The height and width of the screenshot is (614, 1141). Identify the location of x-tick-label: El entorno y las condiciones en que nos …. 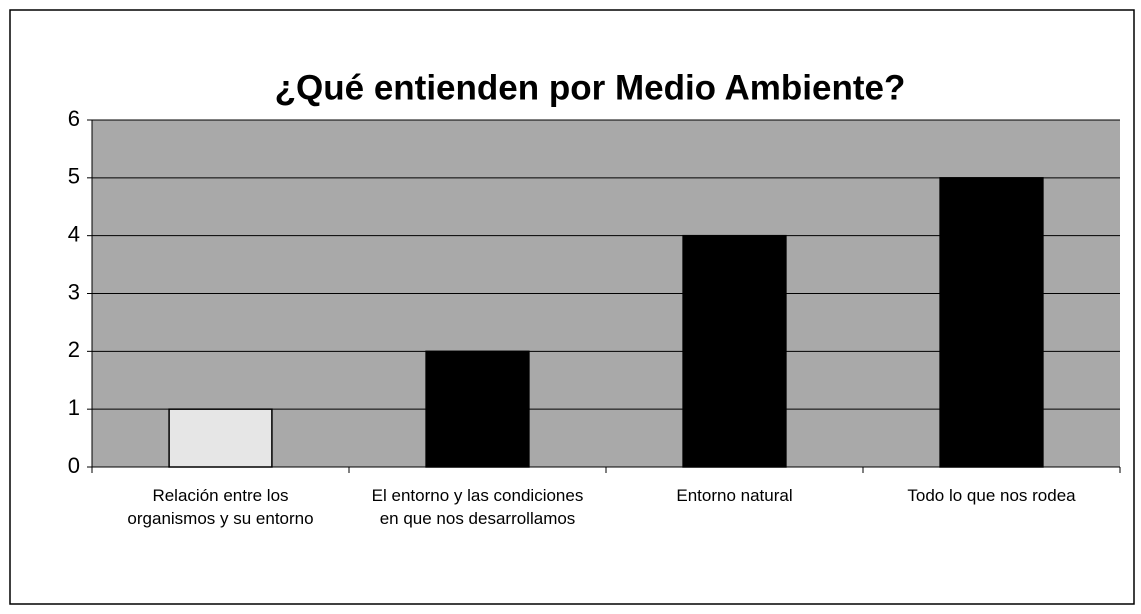
(477, 507).